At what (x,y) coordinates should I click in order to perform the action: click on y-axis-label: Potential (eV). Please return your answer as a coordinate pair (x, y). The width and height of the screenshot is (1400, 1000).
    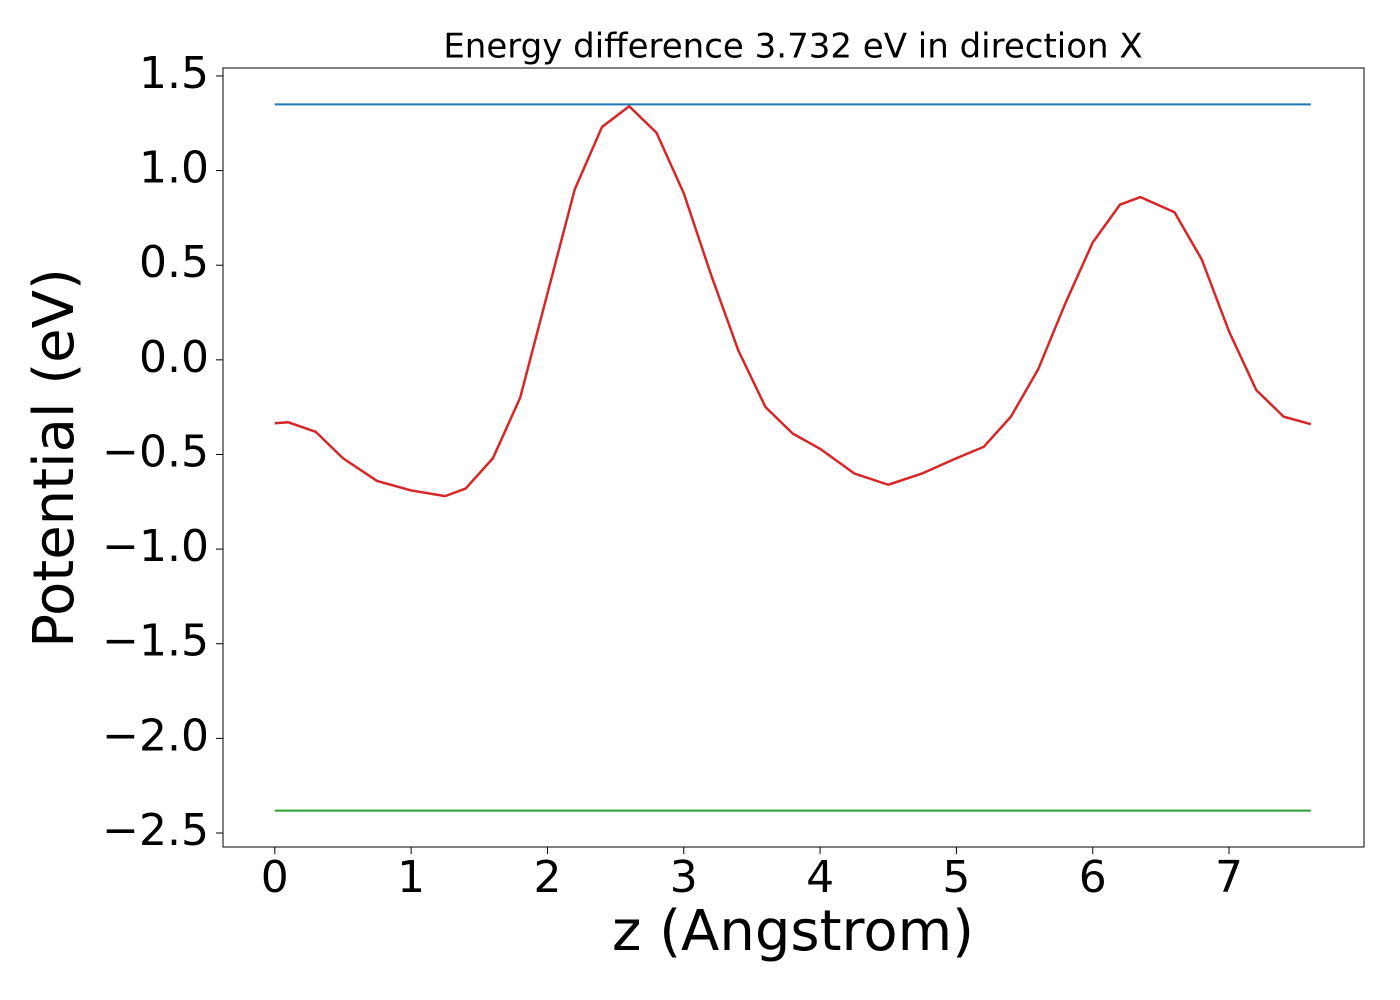
    Looking at the image, I should click on (54, 458).